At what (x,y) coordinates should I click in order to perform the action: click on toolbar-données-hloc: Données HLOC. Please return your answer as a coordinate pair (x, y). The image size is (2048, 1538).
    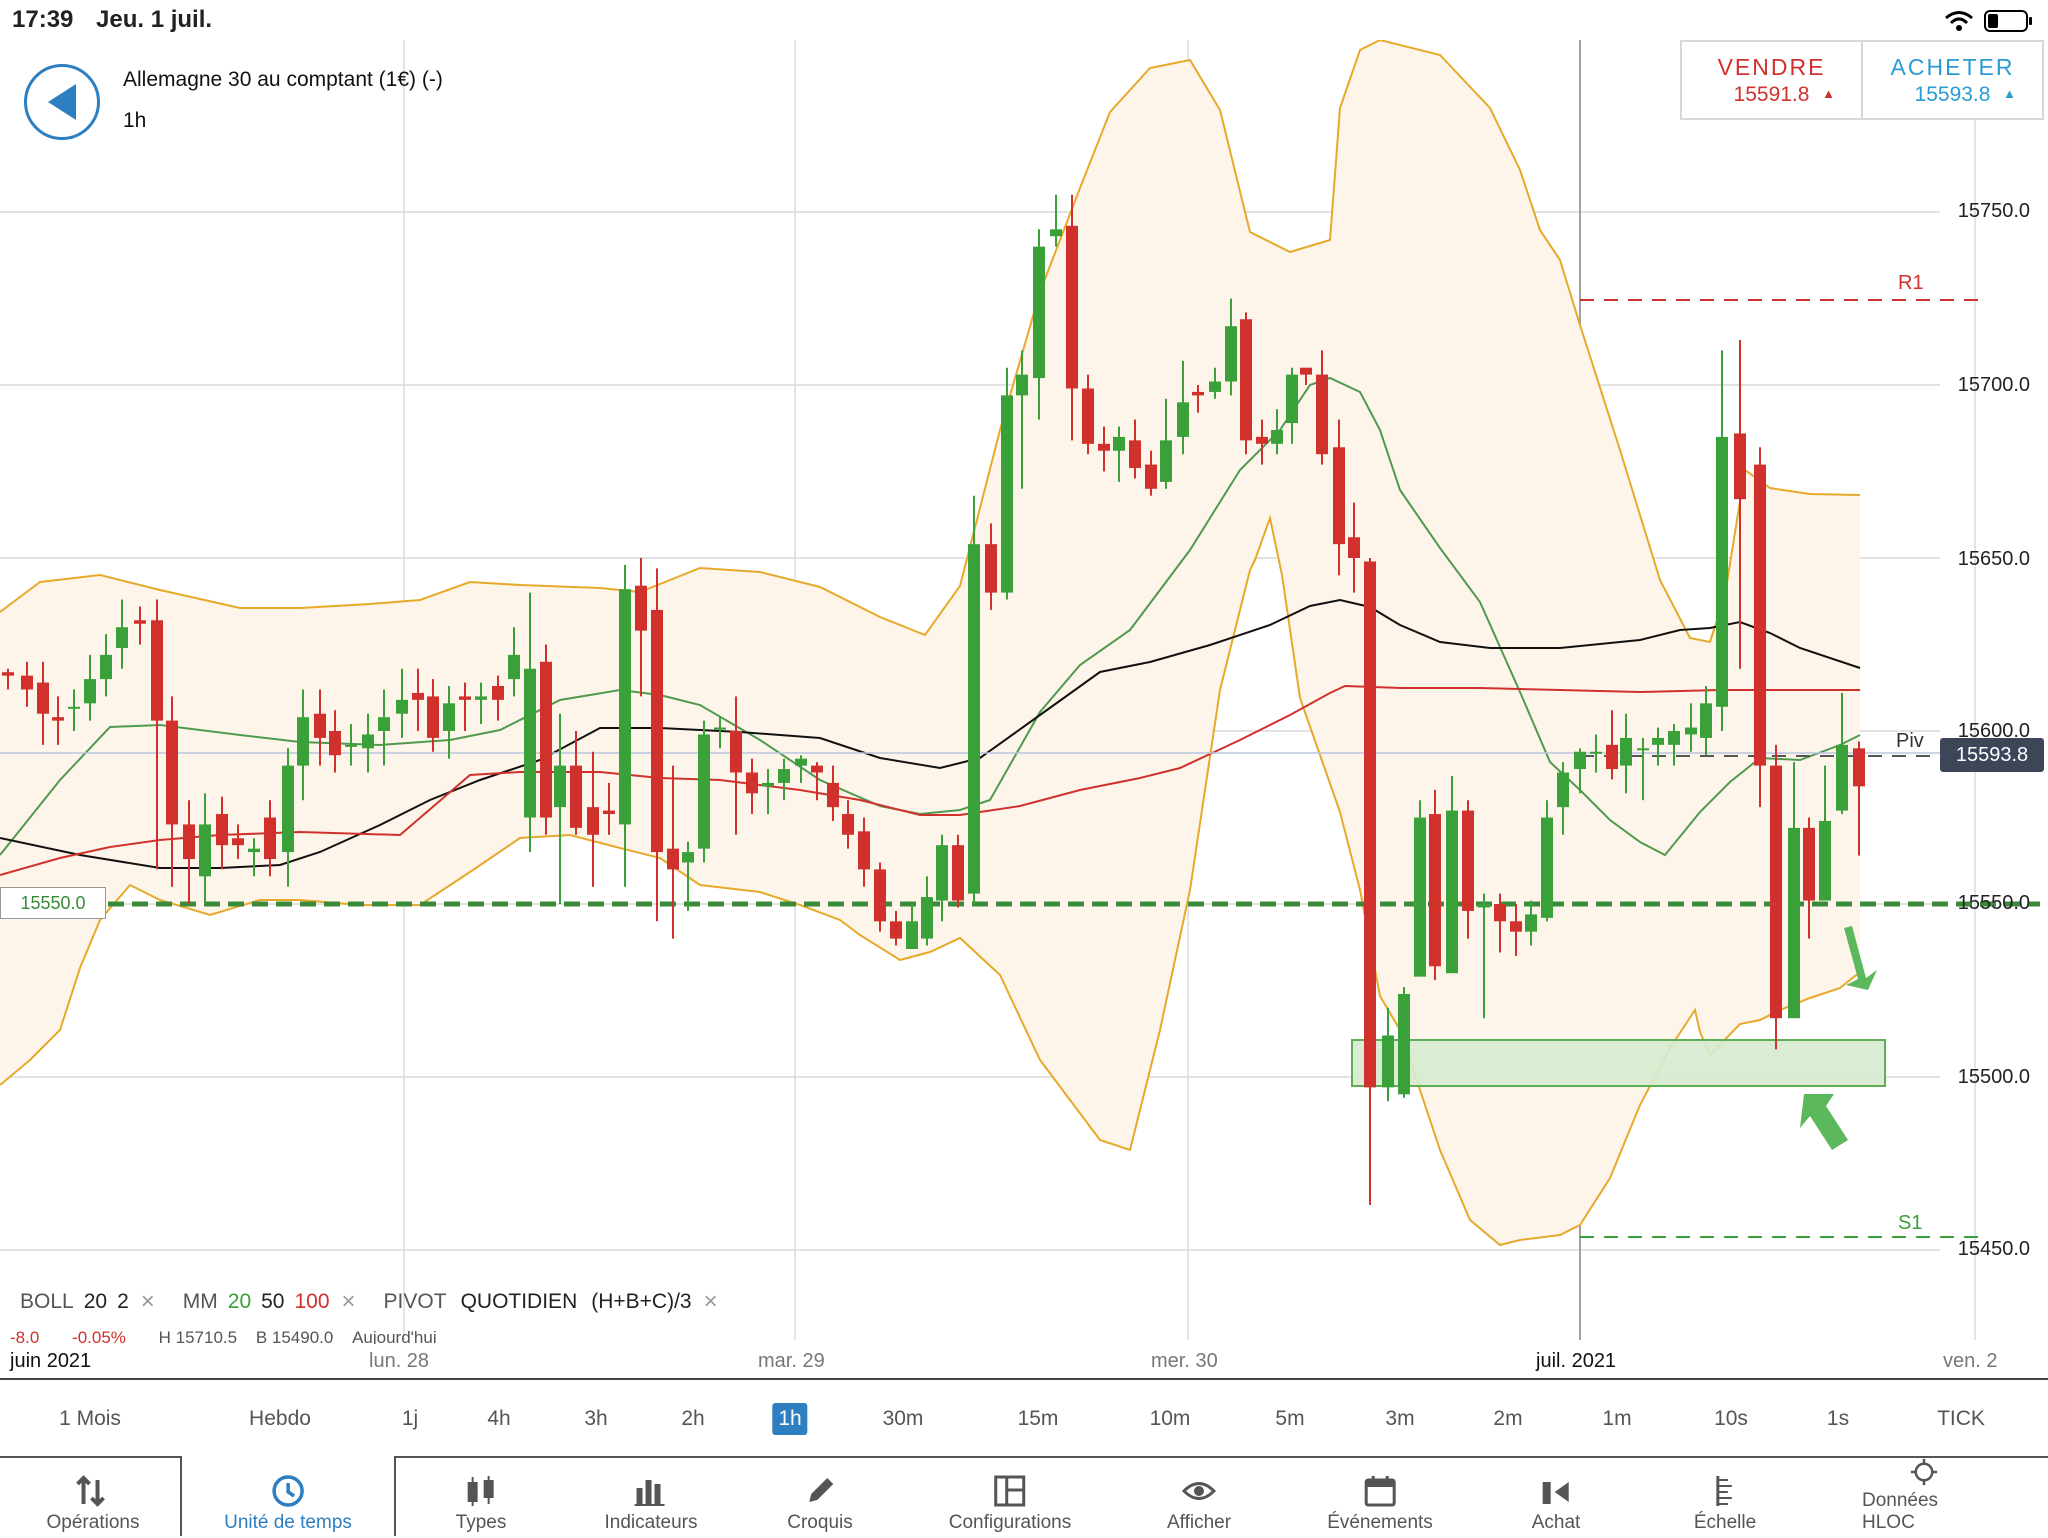
    Looking at the image, I should click on (1924, 1498).